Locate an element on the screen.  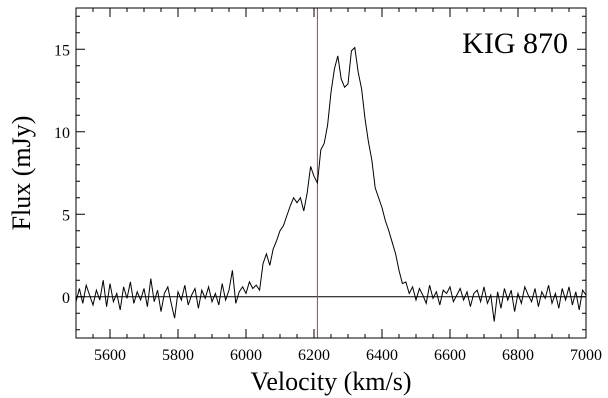
y-axis-title: Flux (mJy) is located at coordinates (21, 173).